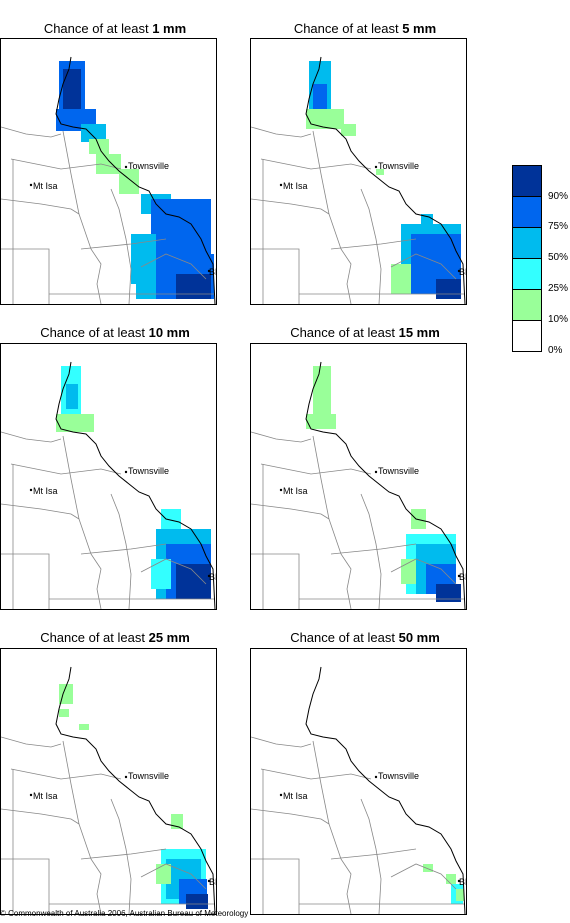  I want to click on map-15mm: Townsville Mt Isa BRIS, so click(358, 476).